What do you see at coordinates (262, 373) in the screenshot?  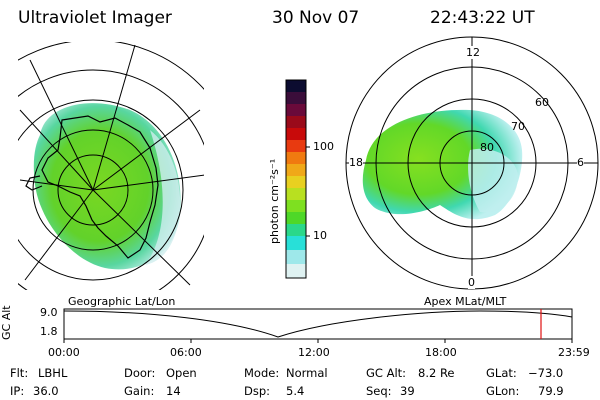 I see `mode-label: Mode:` at bounding box center [262, 373].